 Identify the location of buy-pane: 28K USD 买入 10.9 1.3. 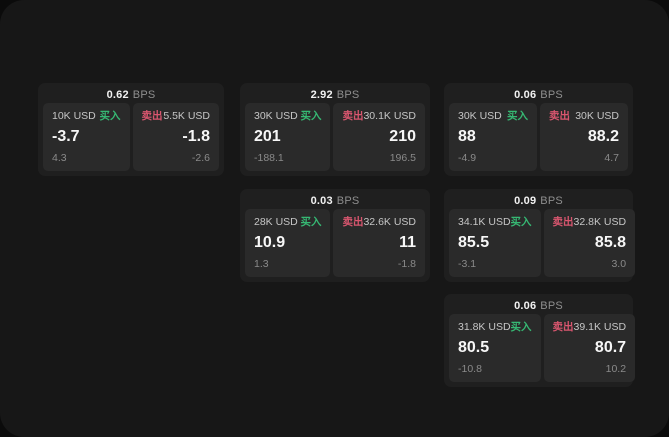
(288, 243).